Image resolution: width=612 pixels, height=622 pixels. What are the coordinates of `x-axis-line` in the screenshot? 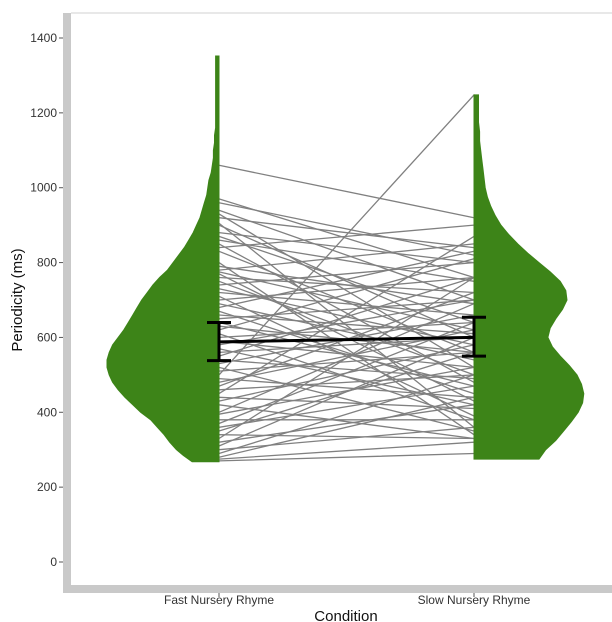 It's located at (337, 589).